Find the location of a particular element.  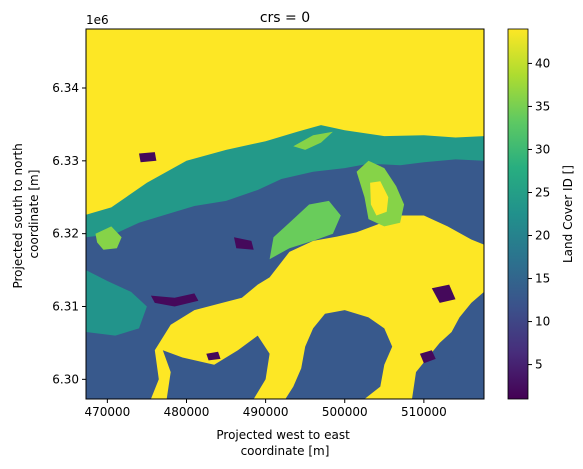

colorbar-tick-label: 15 is located at coordinates (542, 279).